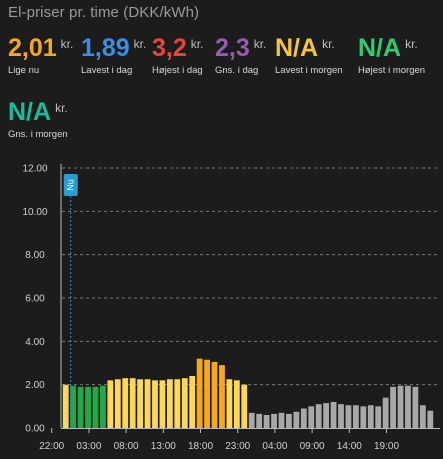 The height and width of the screenshot is (459, 443). I want to click on stat-average-tomorrow-value: N/A kr., so click(38, 112).